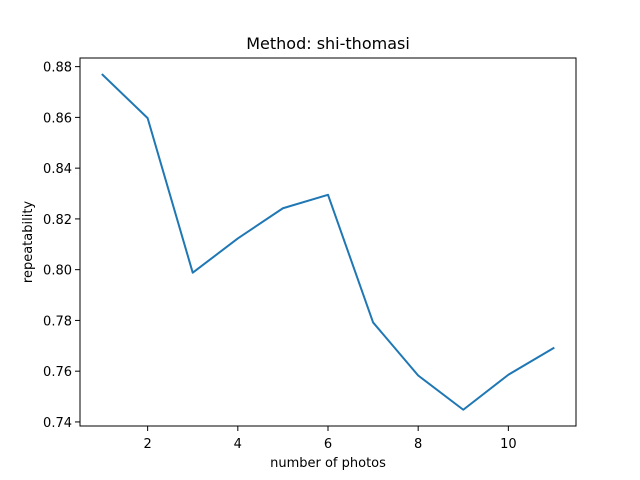 Image resolution: width=640 pixels, height=480 pixels. Describe the element at coordinates (61, 246) in the screenshot. I see `y-axis: 0.74 0.76 0.78 0.80 0.82 0.84 0.86 0.88` at that location.